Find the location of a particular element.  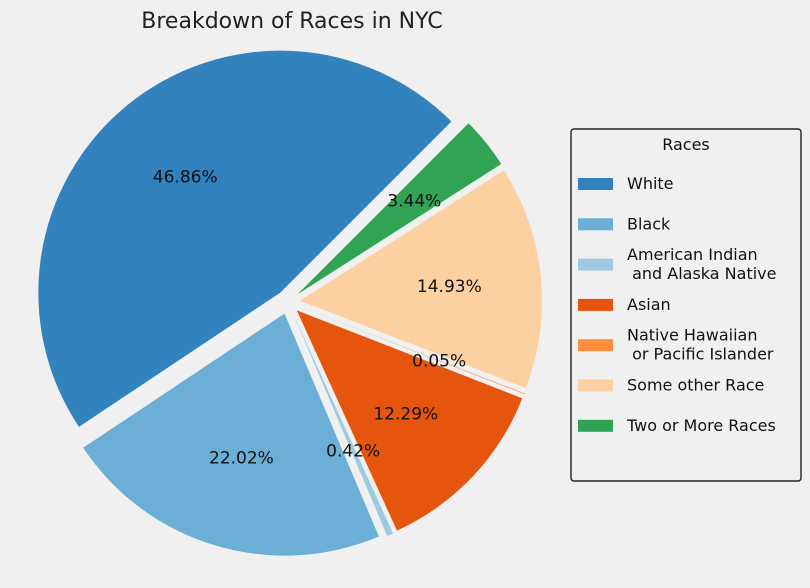

legend-entry-0: White is located at coordinates (650, 183).